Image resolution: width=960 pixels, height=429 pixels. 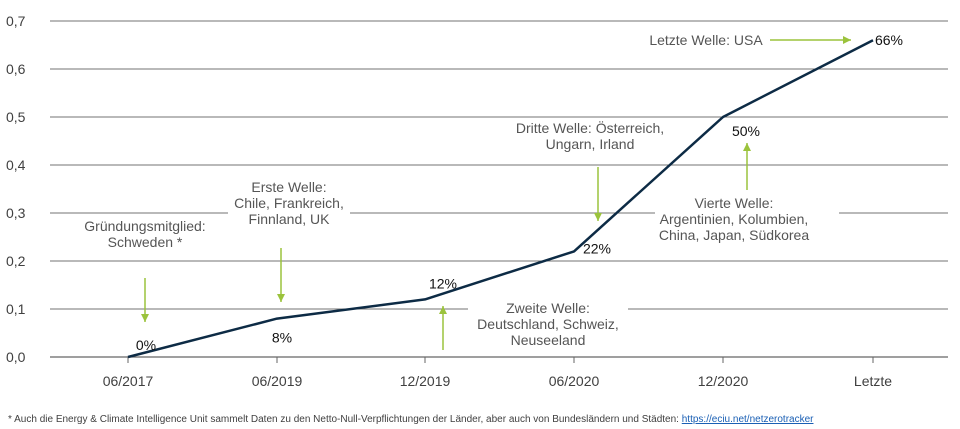 I want to click on y-tick-label: 0,1, so click(x=16, y=309).